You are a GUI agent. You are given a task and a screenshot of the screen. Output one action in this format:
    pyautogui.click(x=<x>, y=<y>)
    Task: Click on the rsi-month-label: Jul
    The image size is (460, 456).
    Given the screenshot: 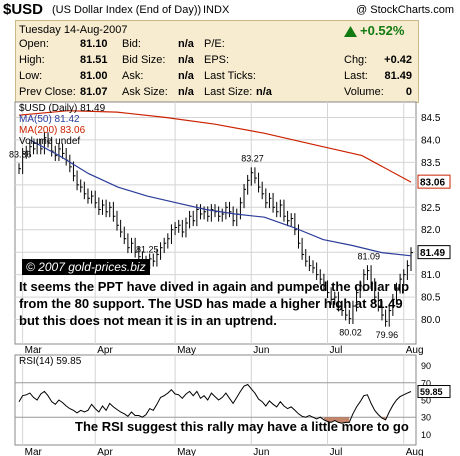 What is the action you would take?
    pyautogui.click(x=336, y=451)
    